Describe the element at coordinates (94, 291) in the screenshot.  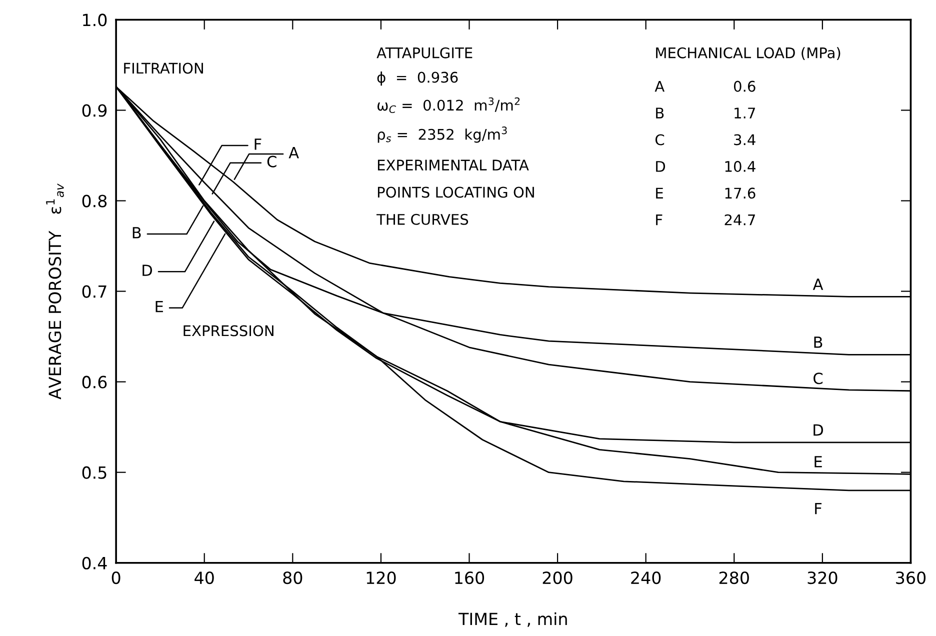
I see `y-tick-label: 0.7` at that location.